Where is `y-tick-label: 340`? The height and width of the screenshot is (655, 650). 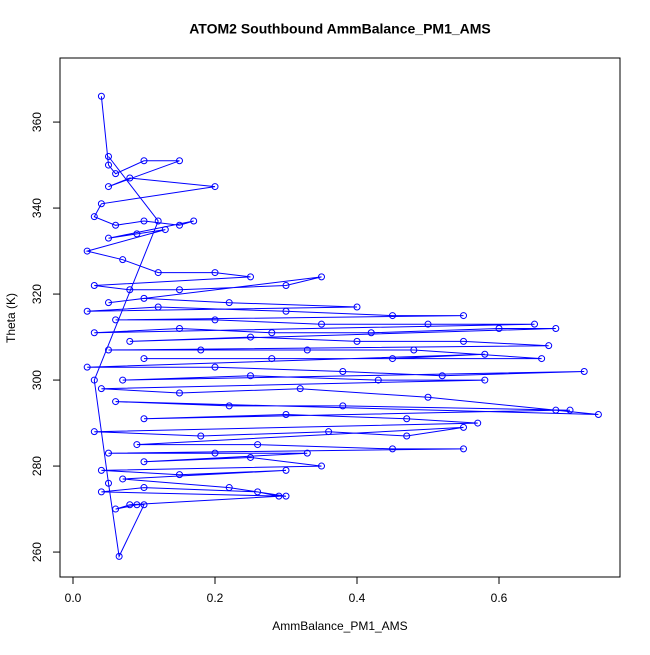
y-tick-label: 340 is located at coordinates (37, 208).